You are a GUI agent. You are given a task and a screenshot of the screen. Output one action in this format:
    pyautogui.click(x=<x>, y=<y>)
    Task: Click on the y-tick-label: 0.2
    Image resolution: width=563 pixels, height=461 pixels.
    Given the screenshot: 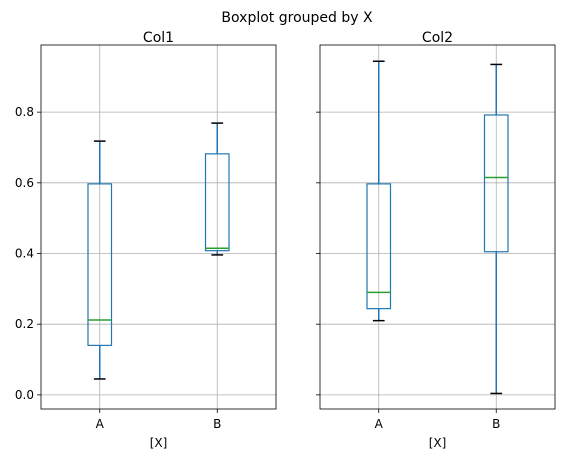 What is the action you would take?
    pyautogui.click(x=24, y=324)
    